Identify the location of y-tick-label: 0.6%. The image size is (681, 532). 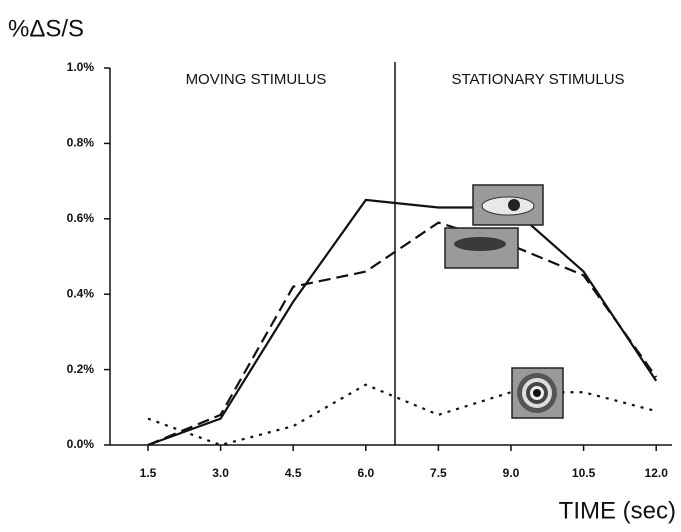
(81, 218).